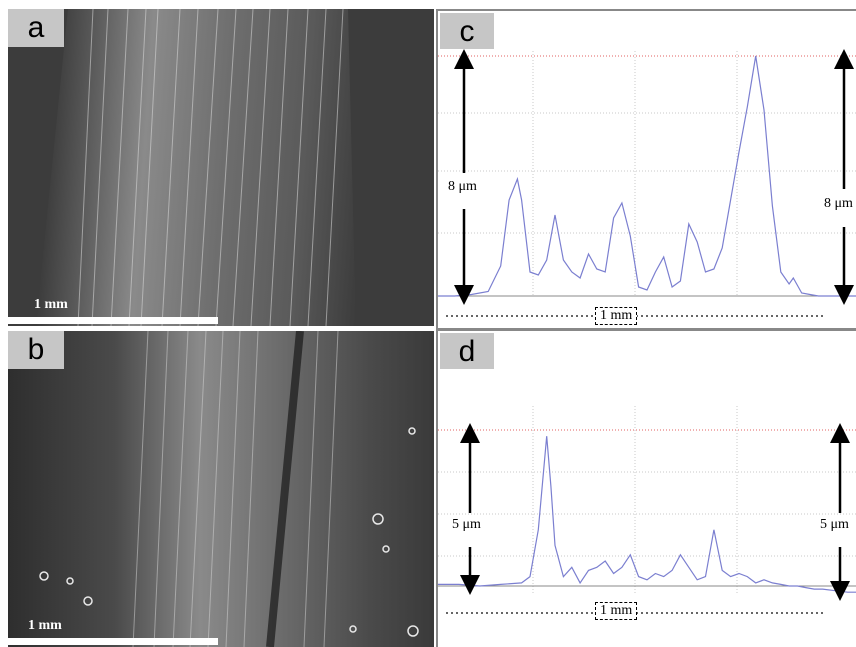  Describe the element at coordinates (834, 525) in the screenshot. I see `height-label-d-right: 5 μm` at that location.